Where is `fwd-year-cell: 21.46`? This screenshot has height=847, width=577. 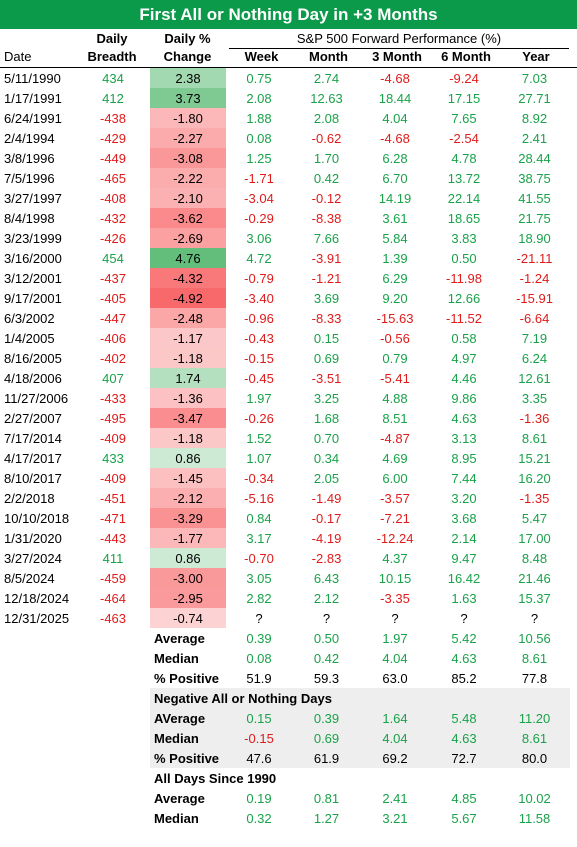 fwd-year-cell: 21.46 is located at coordinates (534, 578).